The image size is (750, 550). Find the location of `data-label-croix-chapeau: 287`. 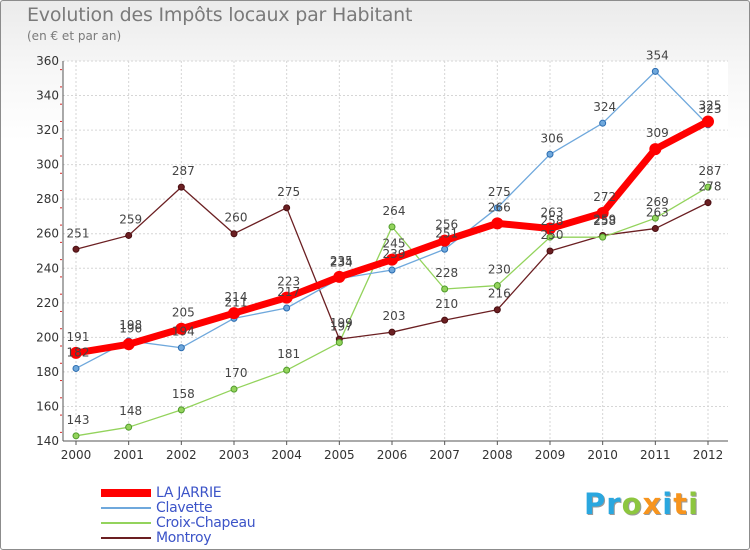

data-label-croix-chapeau: 287 is located at coordinates (710, 171).